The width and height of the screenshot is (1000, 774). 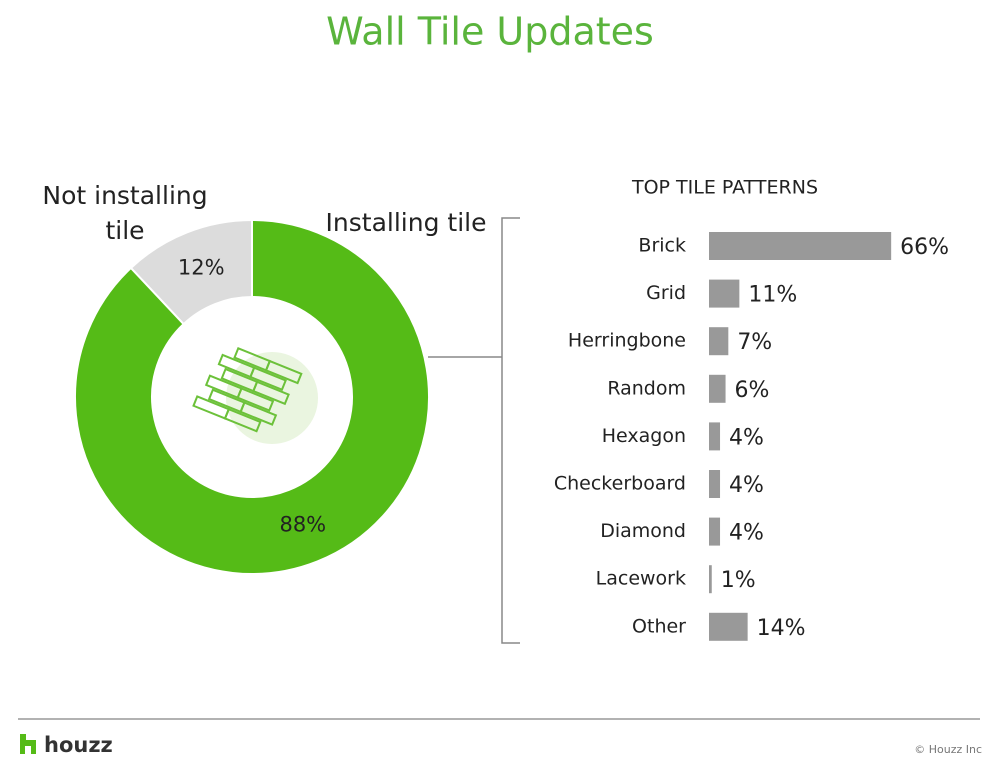 I want to click on copyright: © Houzz Inc, so click(x=948, y=749).